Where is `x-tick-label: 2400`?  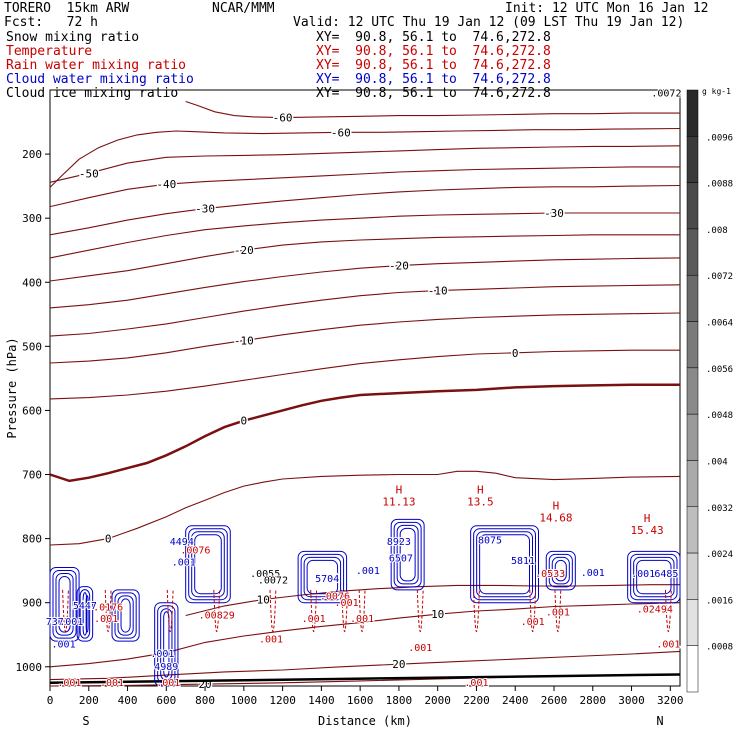
x-tick-label: 2400 is located at coordinates (515, 700).